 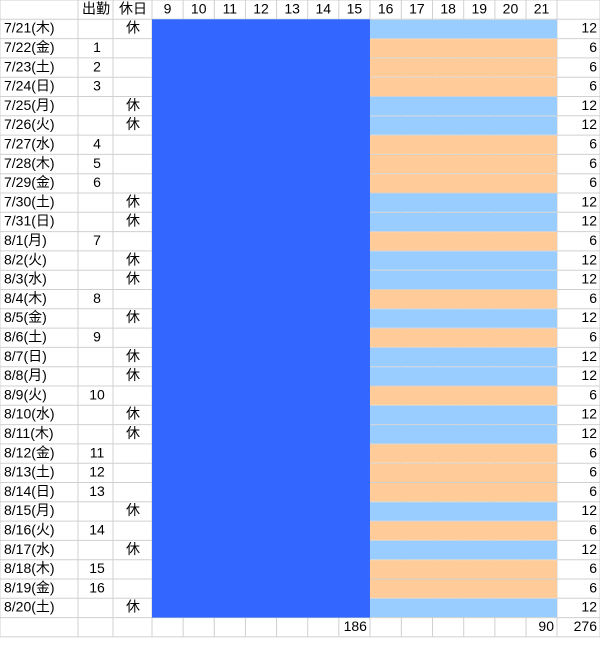 I want to click on work-count: 2, so click(x=97, y=66).